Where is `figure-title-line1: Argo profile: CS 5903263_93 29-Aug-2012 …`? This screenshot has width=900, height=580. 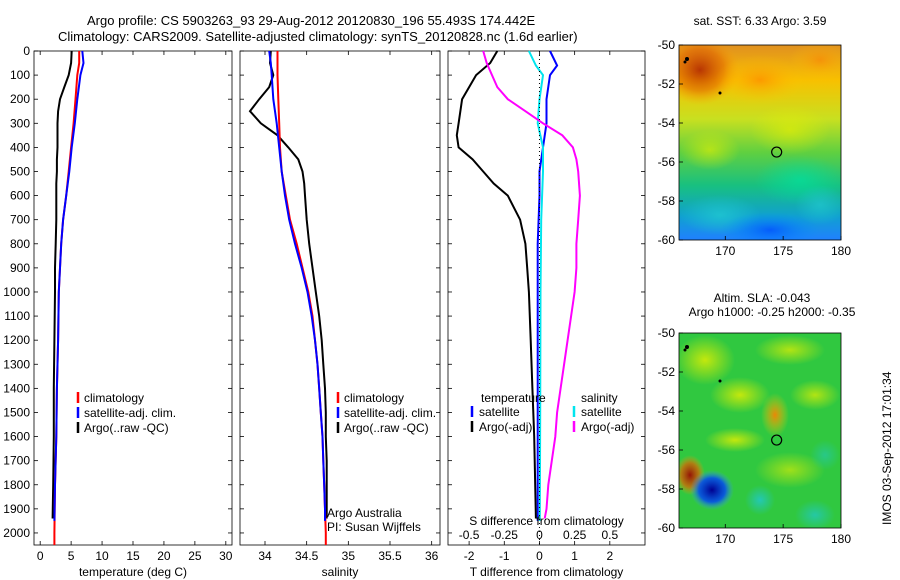
figure-title-line1: Argo profile: CS 5903263_93 29-Aug-2012 … is located at coordinates (311, 20).